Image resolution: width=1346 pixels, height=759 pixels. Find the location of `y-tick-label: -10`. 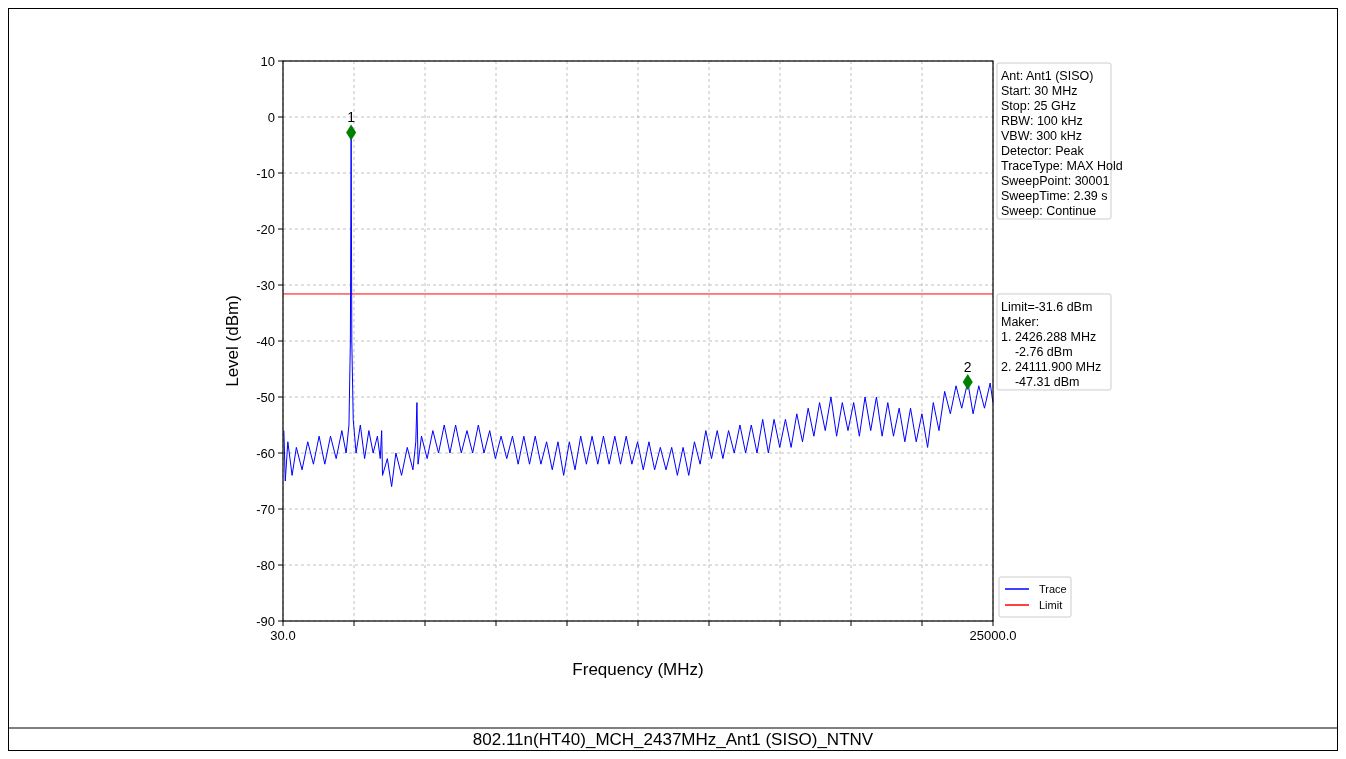

y-tick-label: -10 is located at coordinates (265, 173).